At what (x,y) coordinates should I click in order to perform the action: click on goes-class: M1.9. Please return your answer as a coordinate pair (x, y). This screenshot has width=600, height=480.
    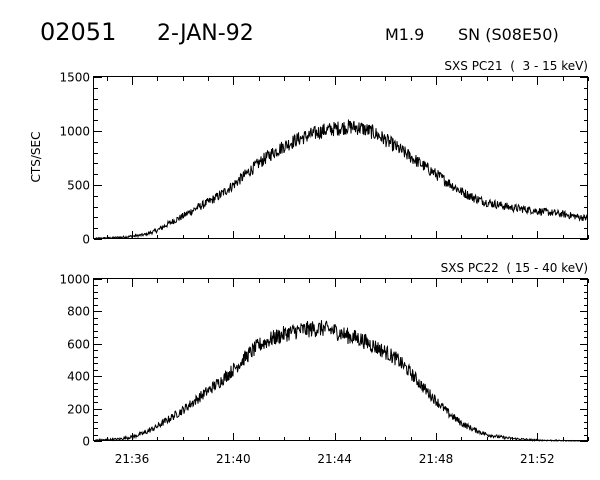
    Looking at the image, I should click on (404, 34).